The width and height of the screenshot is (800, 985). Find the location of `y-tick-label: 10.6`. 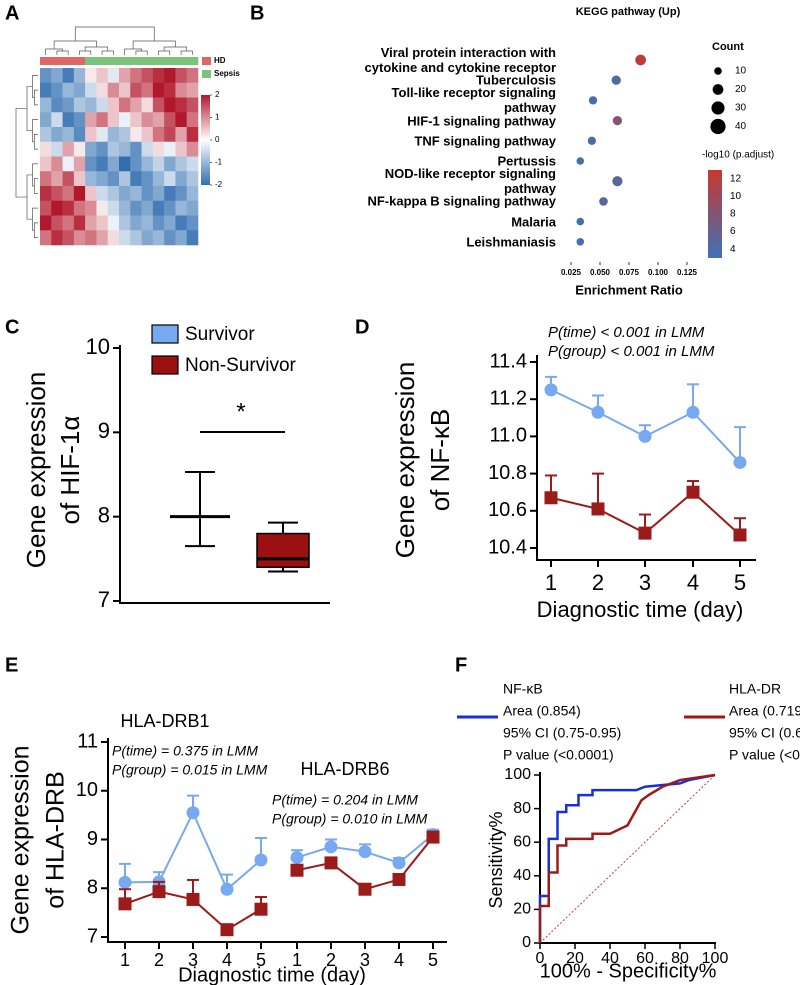

y-tick-label: 10.6 is located at coordinates (507, 510).